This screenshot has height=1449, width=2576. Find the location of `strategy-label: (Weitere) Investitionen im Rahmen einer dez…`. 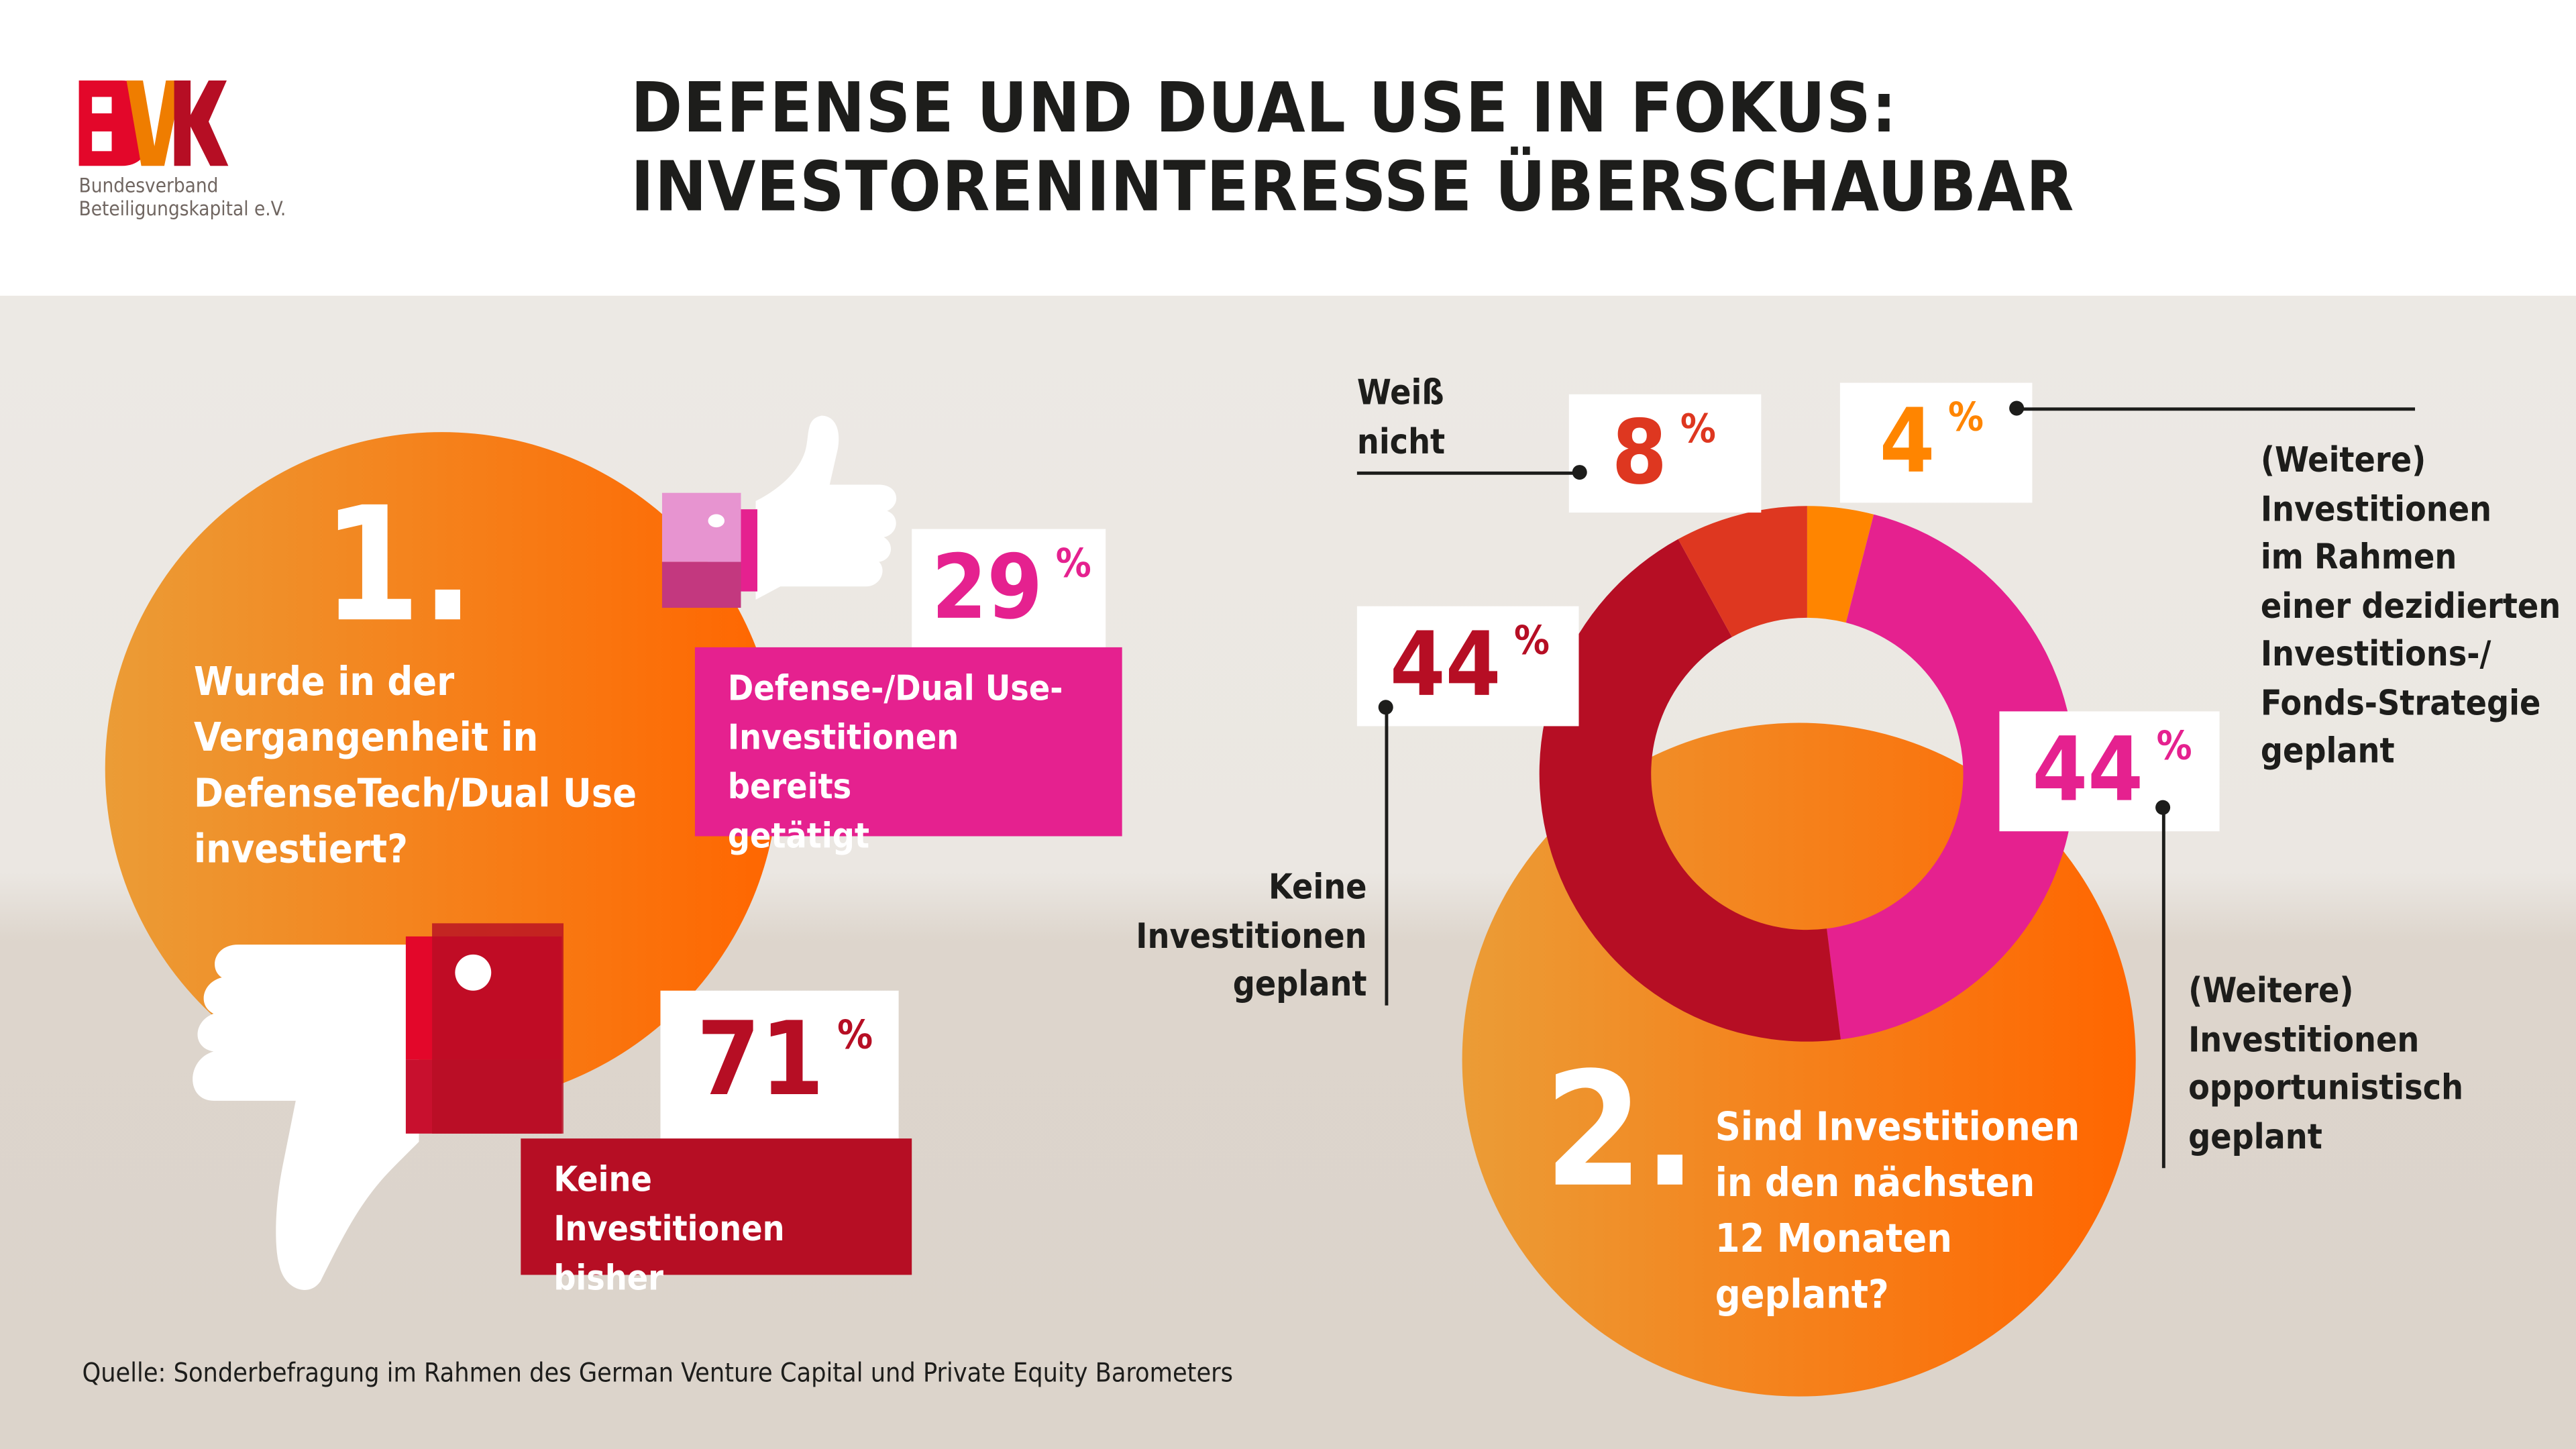

strategy-label: (Weitere) Investitionen im Rahmen einer dez… is located at coordinates (2411, 606).